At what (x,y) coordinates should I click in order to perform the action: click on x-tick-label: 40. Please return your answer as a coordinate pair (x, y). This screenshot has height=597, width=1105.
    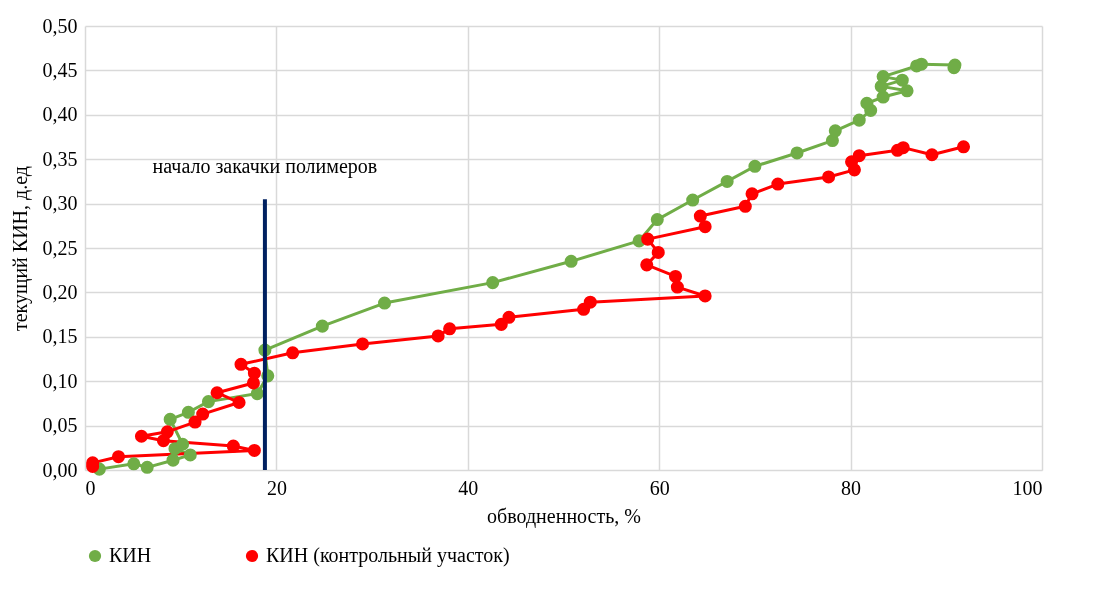
    Looking at the image, I should click on (468, 487).